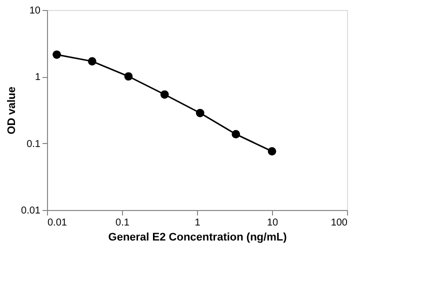 Image resolution: width=424 pixels, height=296 pixels. I want to click on y-tick-label: 10, so click(35, 11).